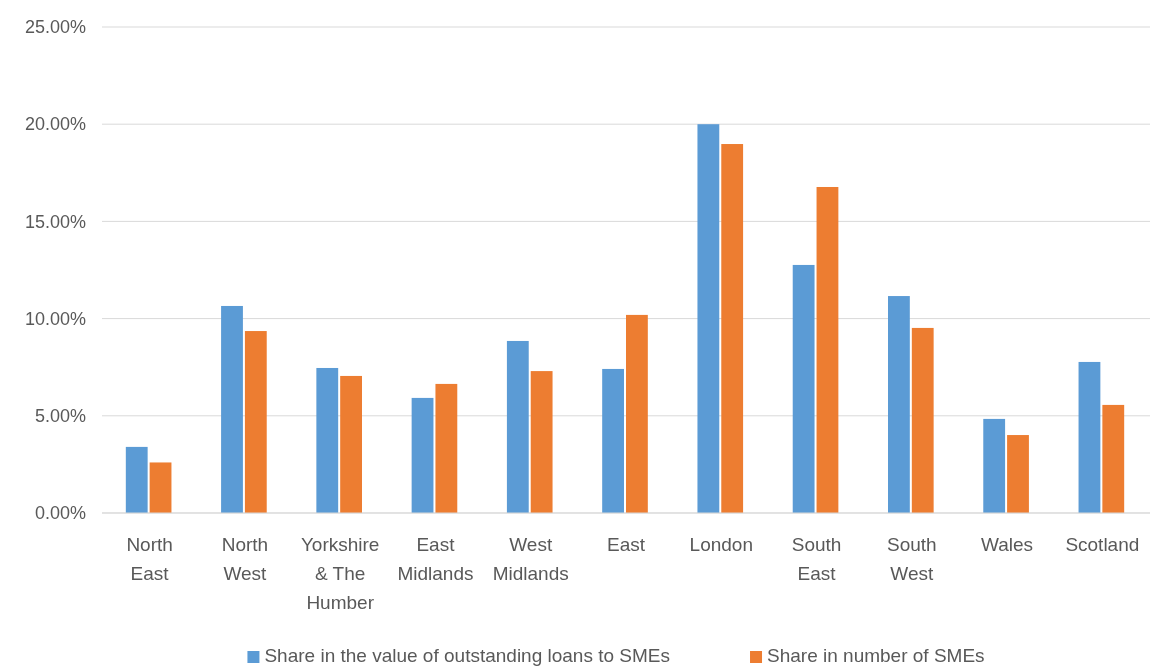  I want to click on legend-label: Share in number of SMEs, so click(876, 655).